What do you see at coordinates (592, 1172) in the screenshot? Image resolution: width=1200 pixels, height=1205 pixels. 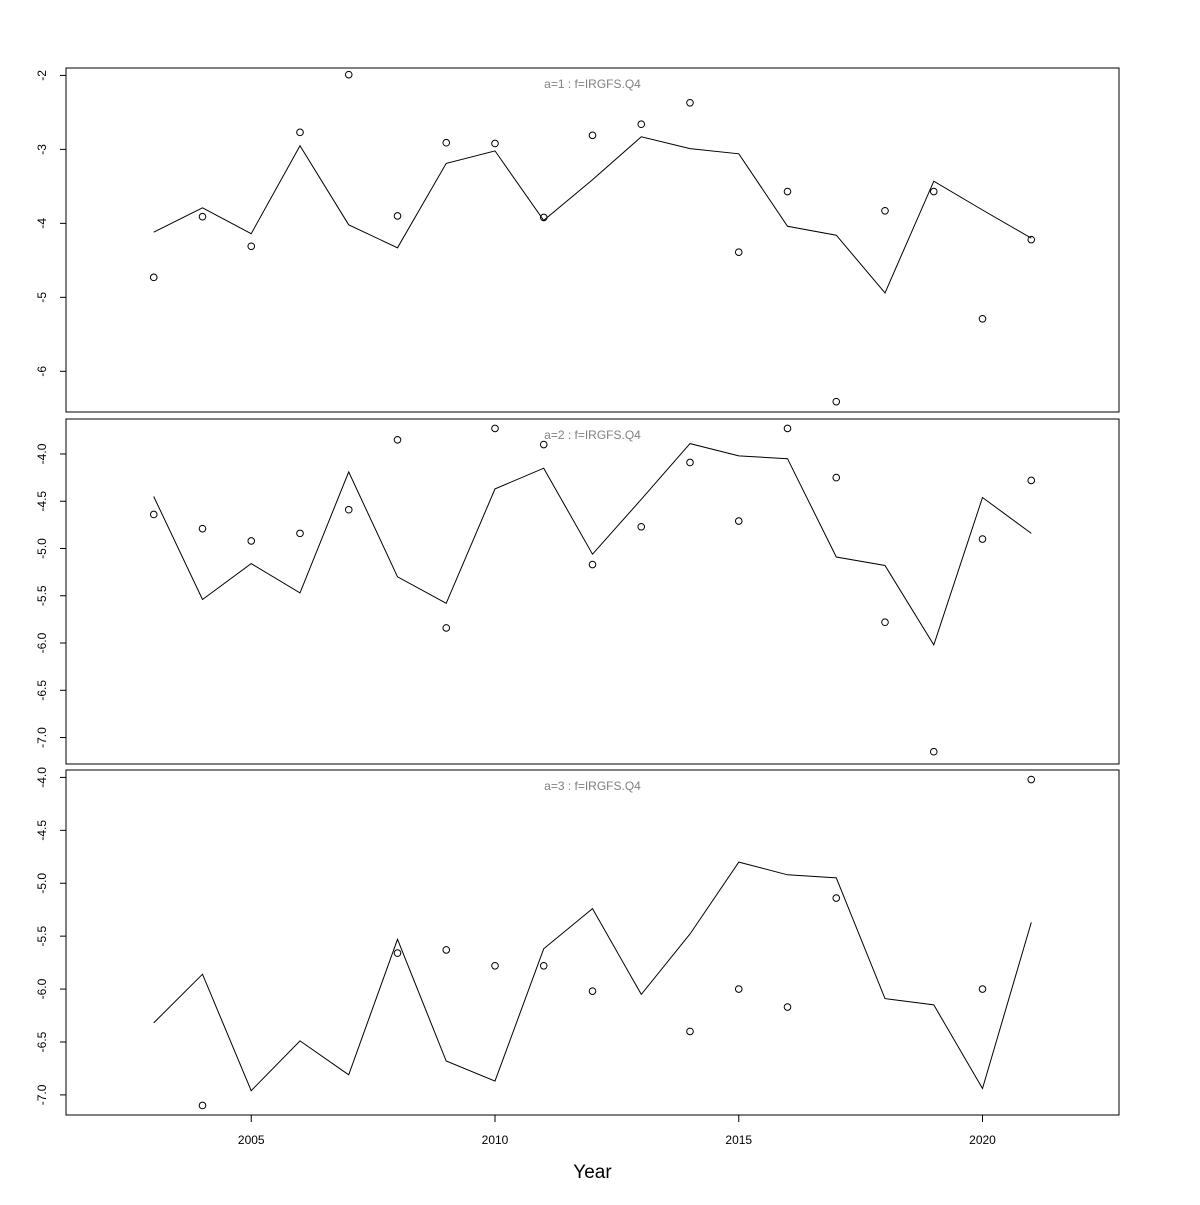 I see `x-axis-title: Year` at bounding box center [592, 1172].